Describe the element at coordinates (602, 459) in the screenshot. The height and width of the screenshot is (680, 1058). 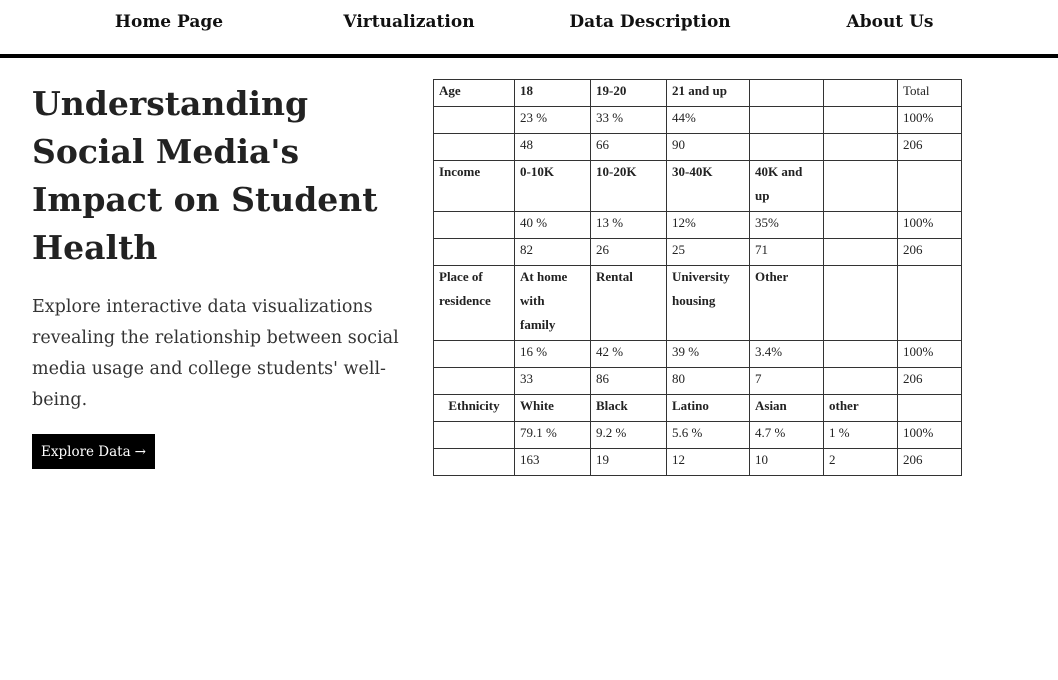
I see `count-value: 19` at that location.